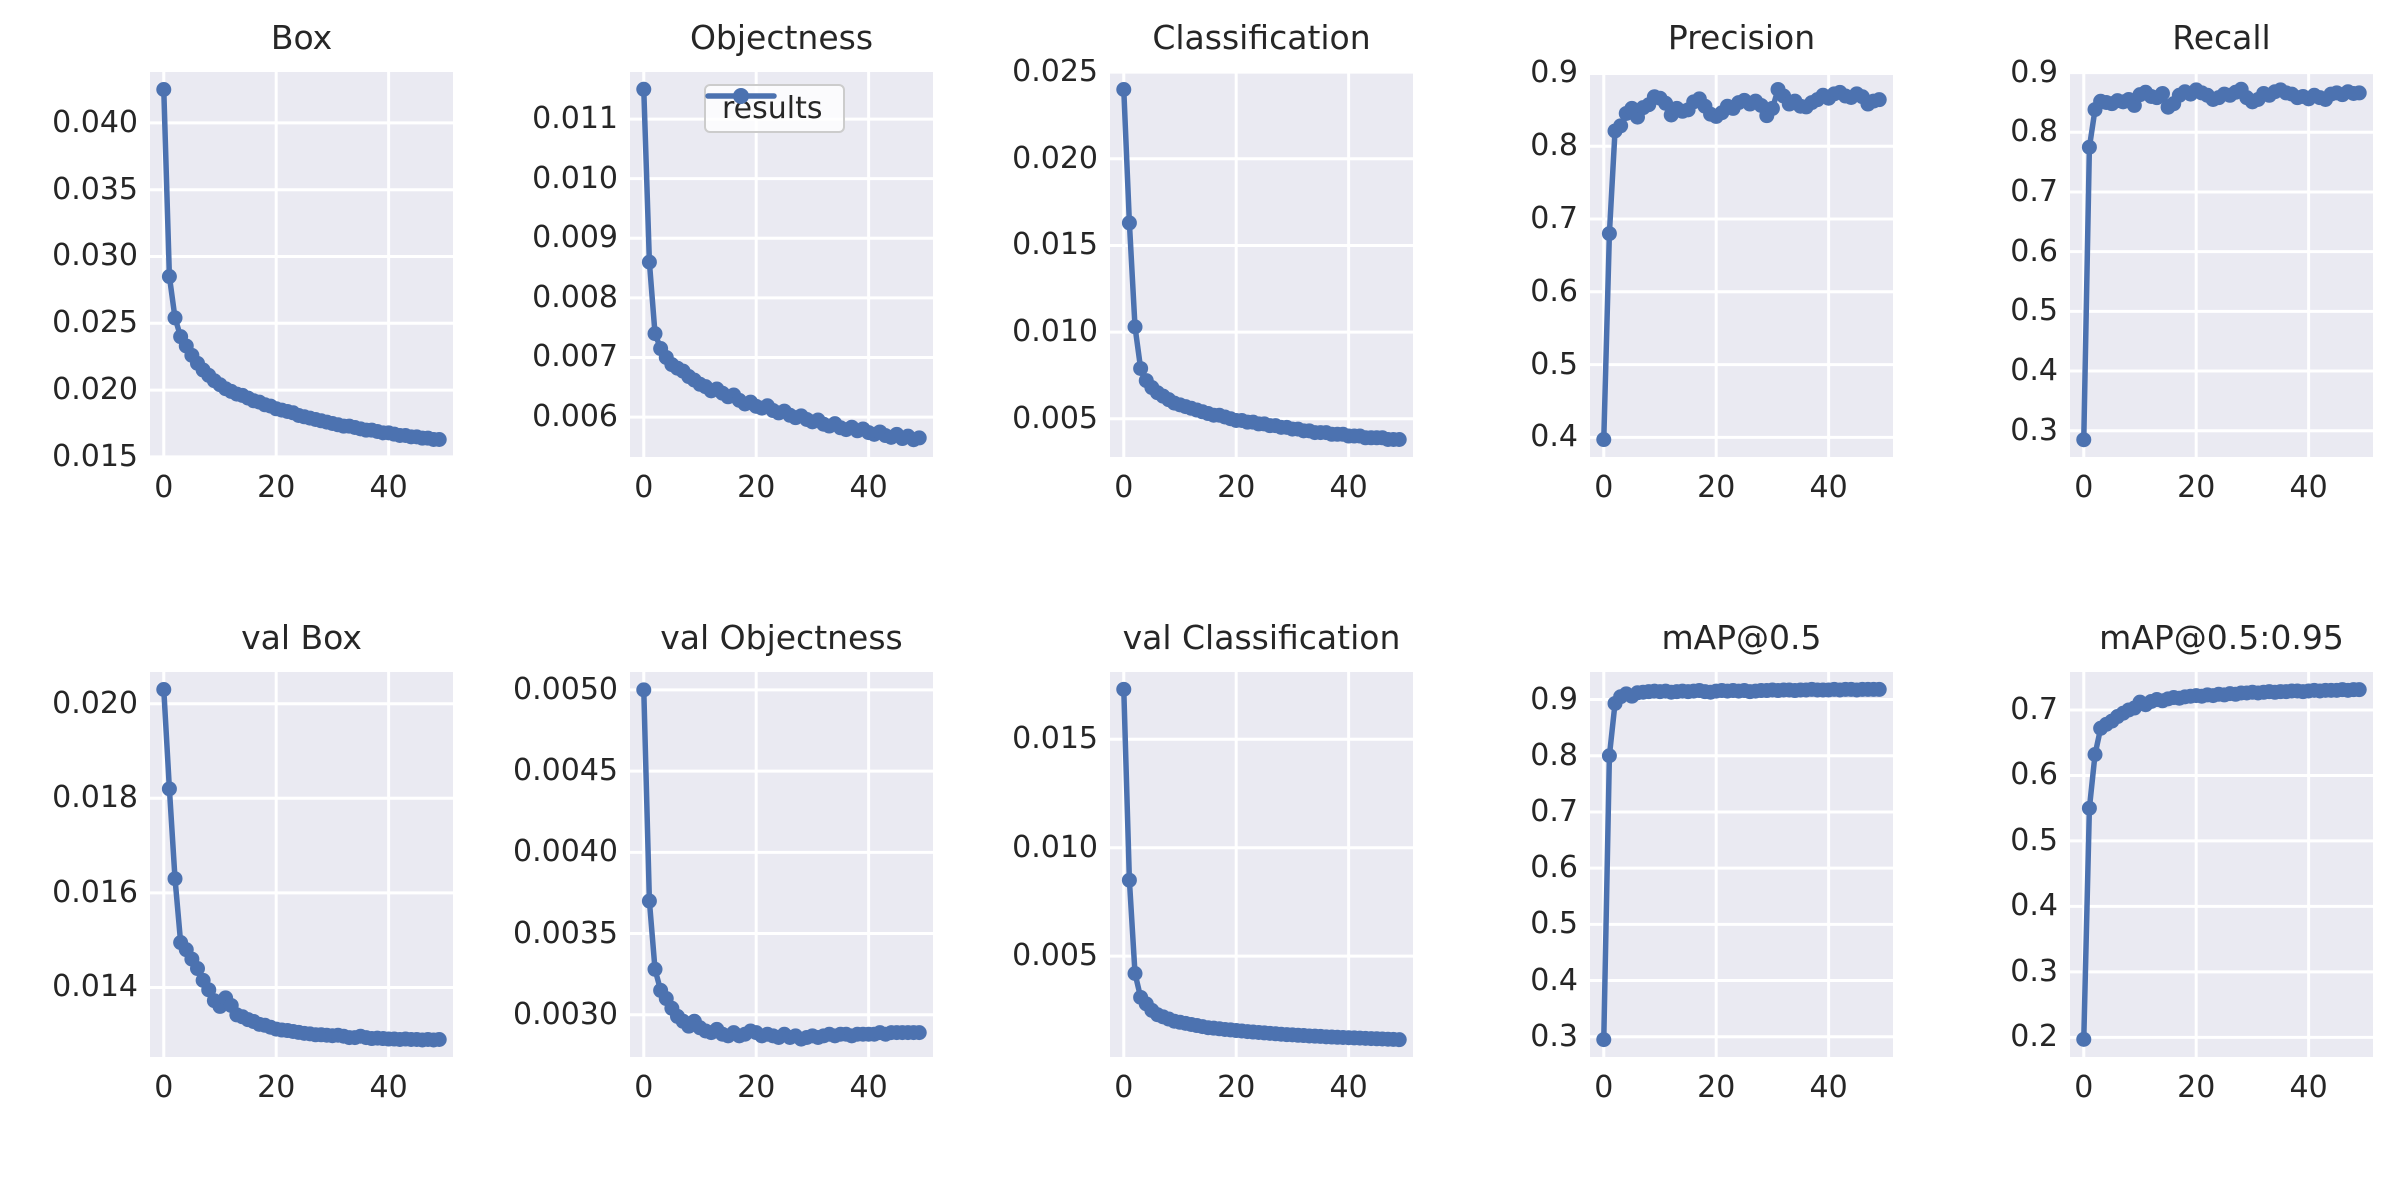 The image size is (2400, 1200). I want to click on subplot-map-0-5: mAP@0.5 0.3 0.4 0.5 0.6 0.7 0.8 0.9 0 20 40, so click(1680, 900).